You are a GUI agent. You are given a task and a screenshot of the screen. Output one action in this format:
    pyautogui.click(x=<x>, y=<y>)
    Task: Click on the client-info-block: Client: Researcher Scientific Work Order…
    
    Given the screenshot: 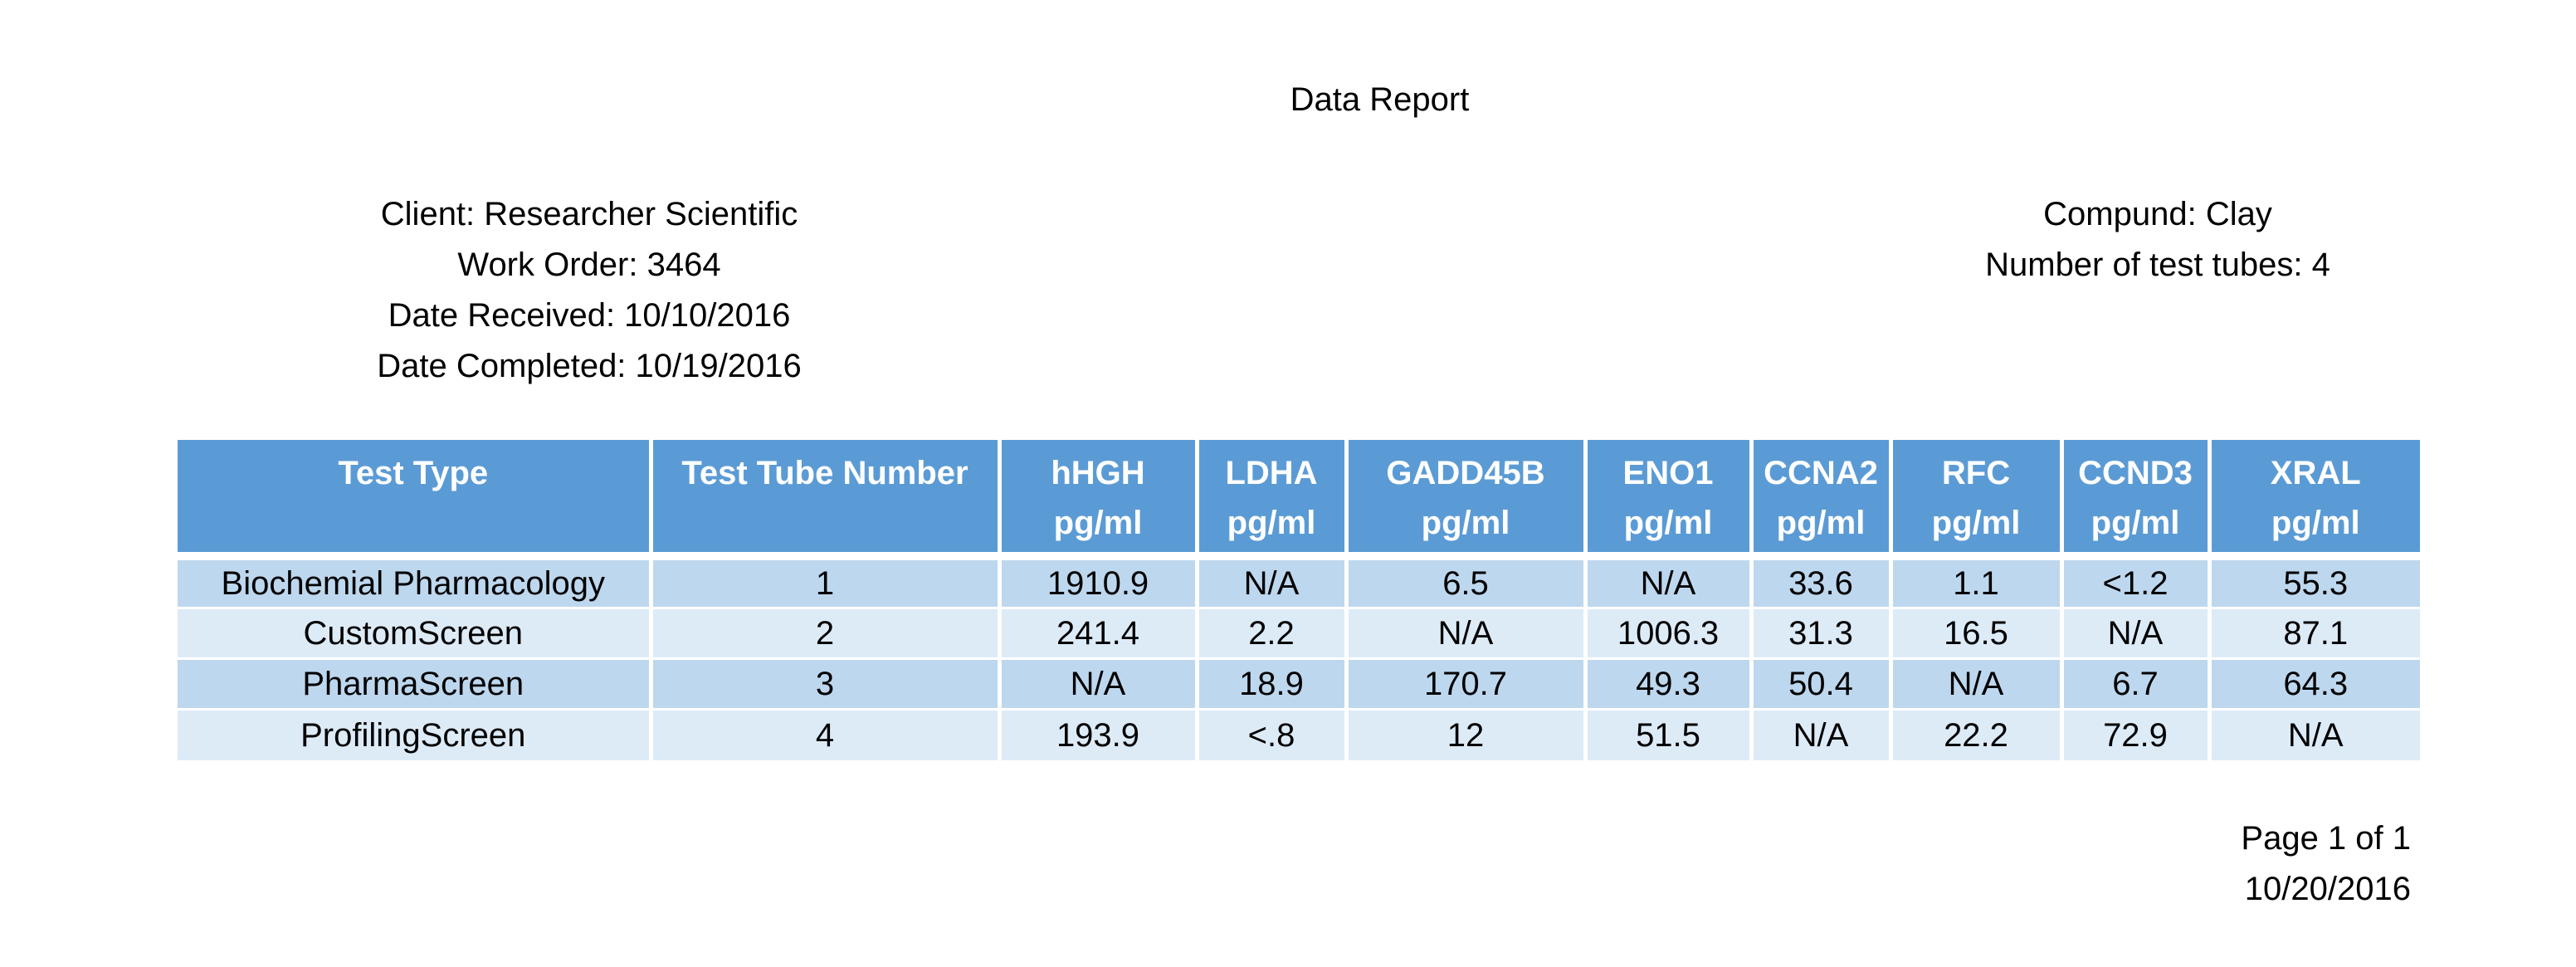 What is the action you would take?
    pyautogui.click(x=589, y=290)
    